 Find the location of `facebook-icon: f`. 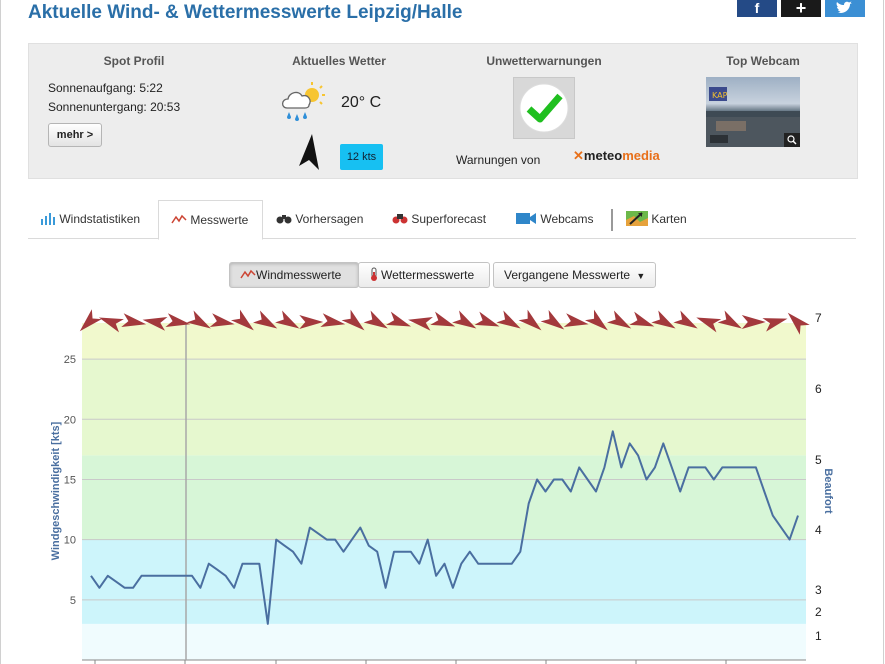

facebook-icon: f is located at coordinates (757, 8).